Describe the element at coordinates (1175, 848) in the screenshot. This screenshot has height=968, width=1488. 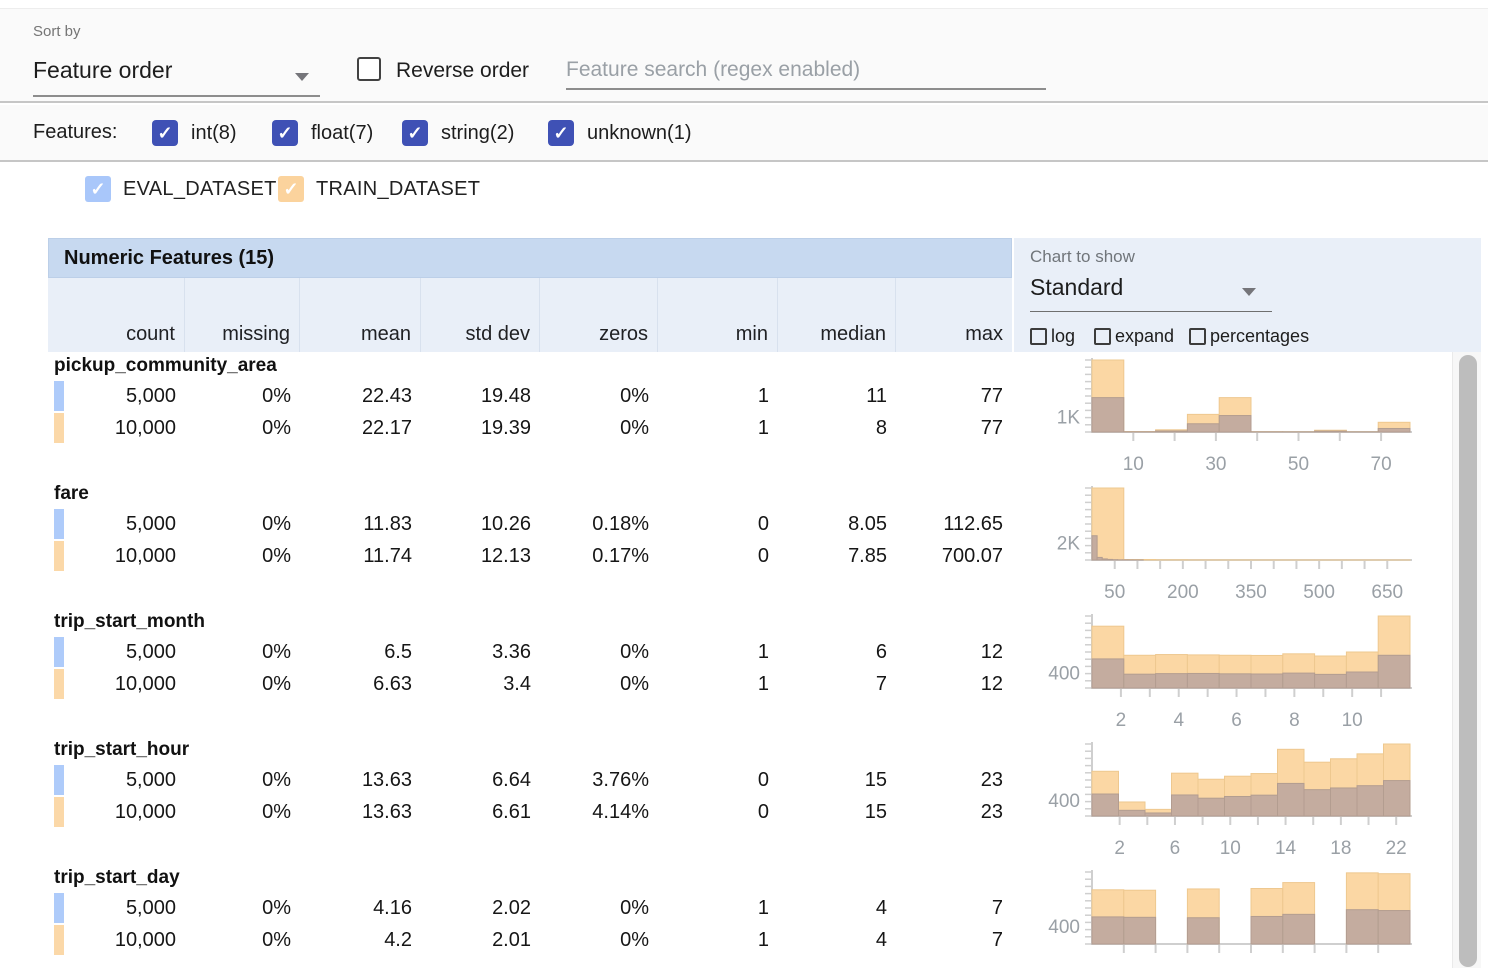
I see `x-tick-label: 6` at that location.